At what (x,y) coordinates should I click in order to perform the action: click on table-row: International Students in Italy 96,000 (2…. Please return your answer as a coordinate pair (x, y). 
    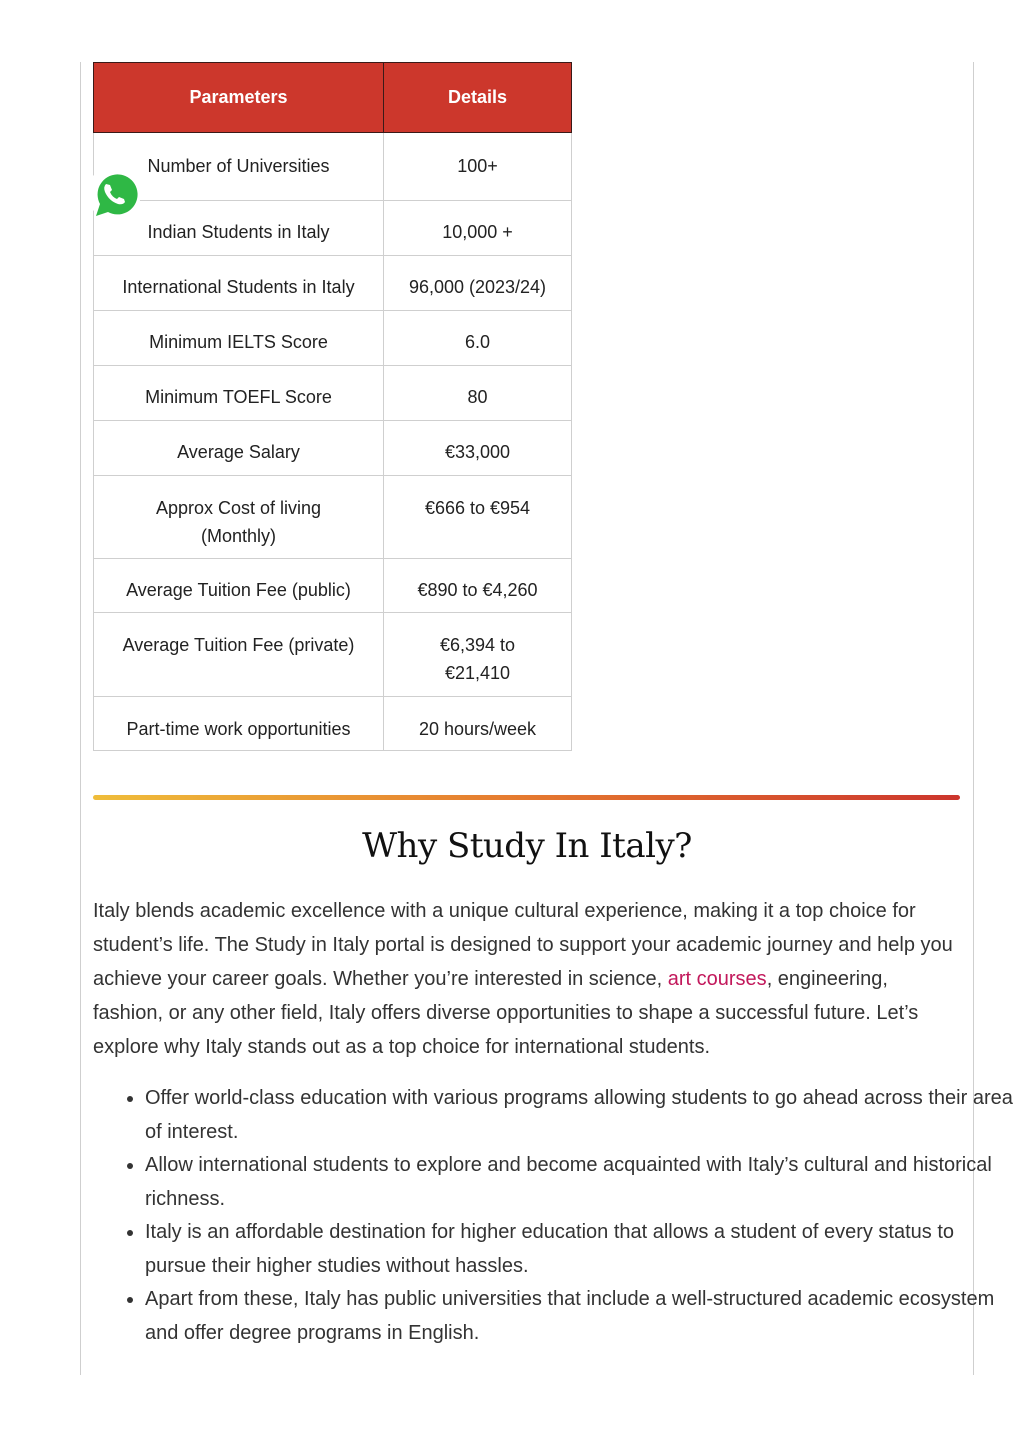
    Looking at the image, I should click on (332, 283).